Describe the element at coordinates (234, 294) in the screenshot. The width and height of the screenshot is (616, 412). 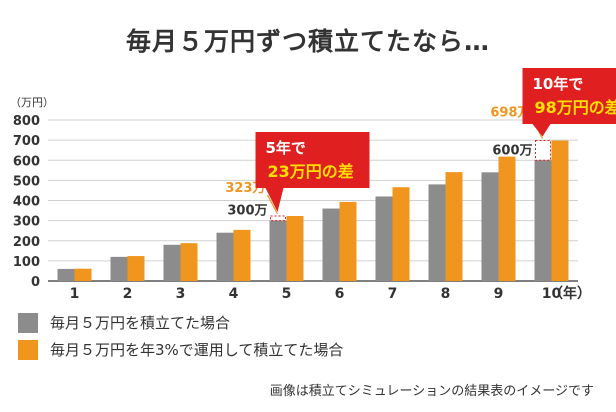
I see `x-tick-label: 4` at that location.